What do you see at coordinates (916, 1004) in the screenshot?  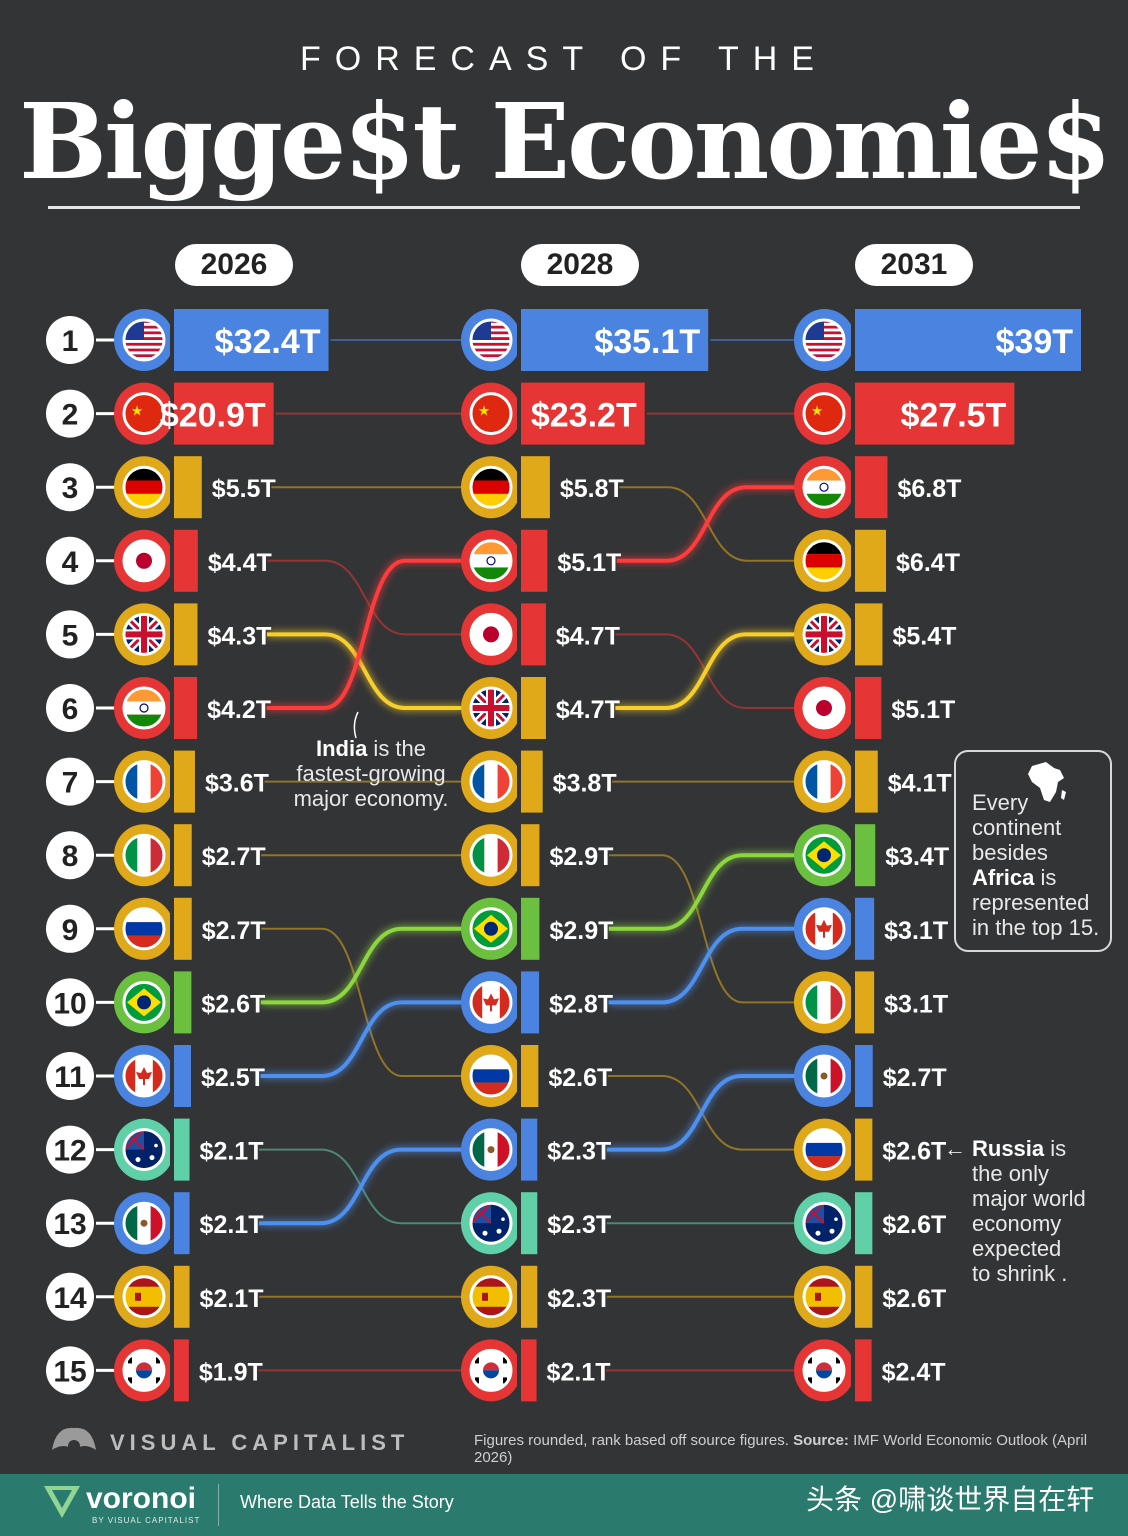 I see `value-label-italy-2031: $3.1T` at bounding box center [916, 1004].